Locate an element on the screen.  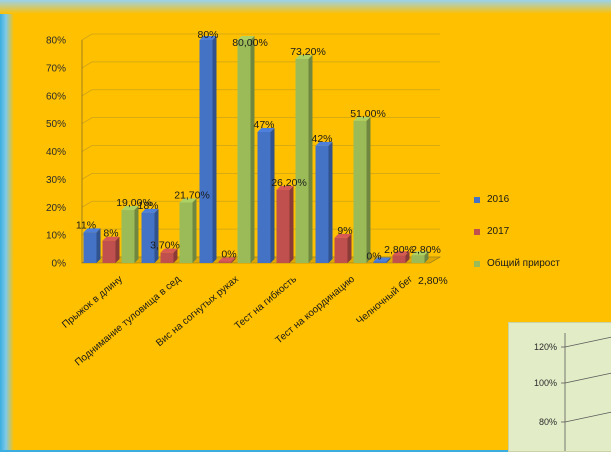
y-tick-label: 60% is located at coordinates (56, 96).